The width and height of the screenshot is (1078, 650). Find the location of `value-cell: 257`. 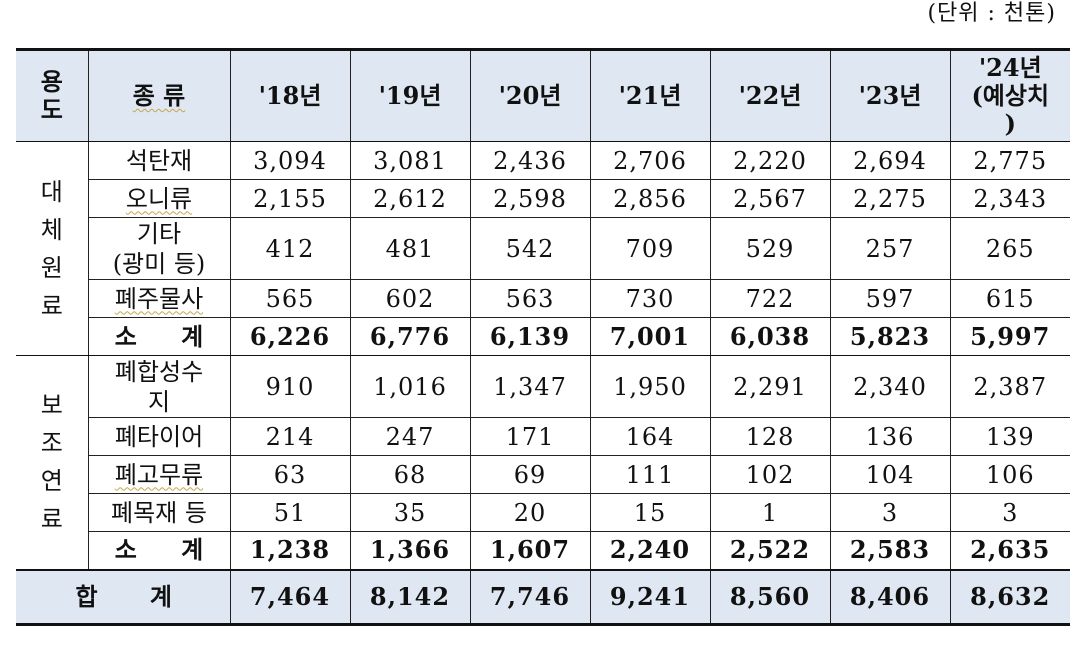

value-cell: 257 is located at coordinates (890, 248).